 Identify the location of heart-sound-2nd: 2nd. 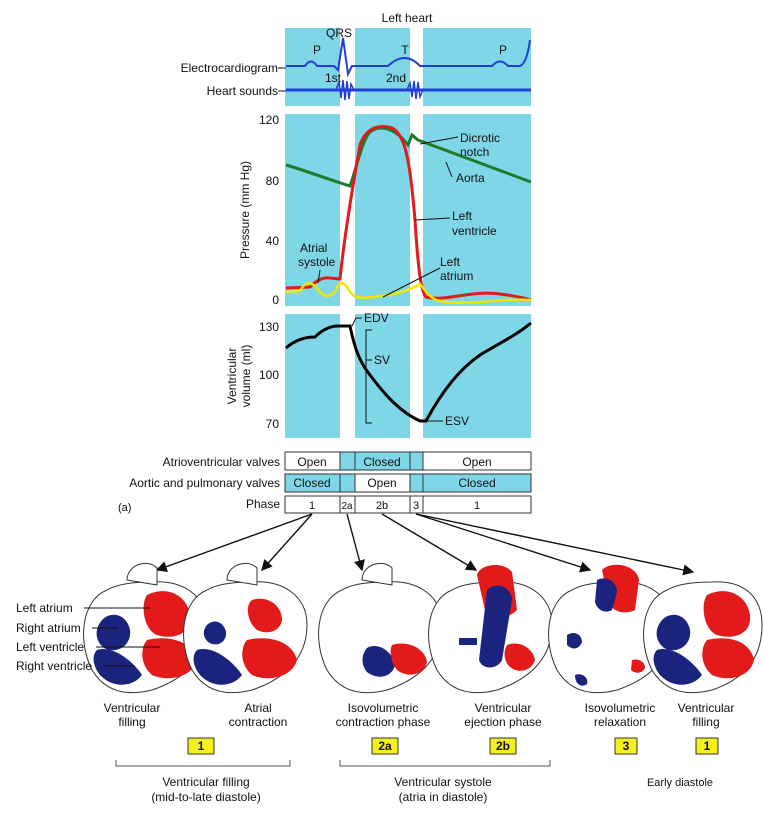
(396, 78).